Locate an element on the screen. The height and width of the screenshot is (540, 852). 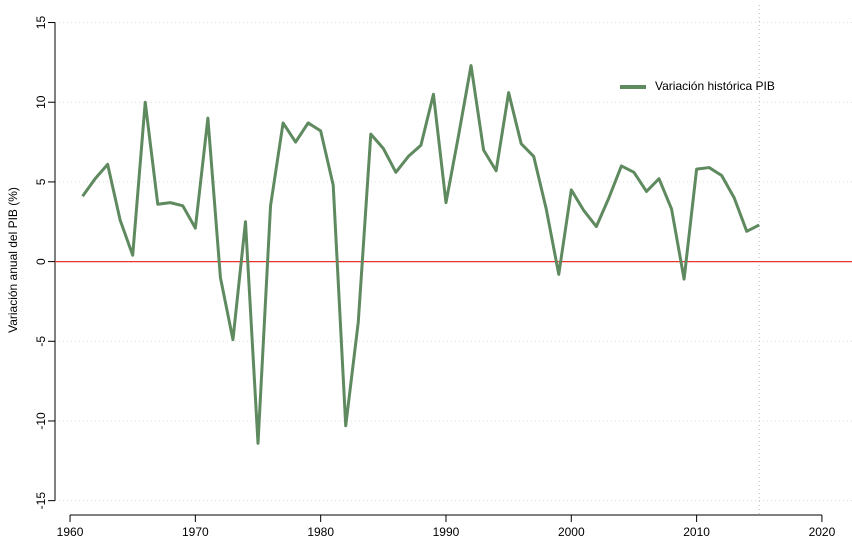
y-tick-label: -5 is located at coordinates (41, 341).